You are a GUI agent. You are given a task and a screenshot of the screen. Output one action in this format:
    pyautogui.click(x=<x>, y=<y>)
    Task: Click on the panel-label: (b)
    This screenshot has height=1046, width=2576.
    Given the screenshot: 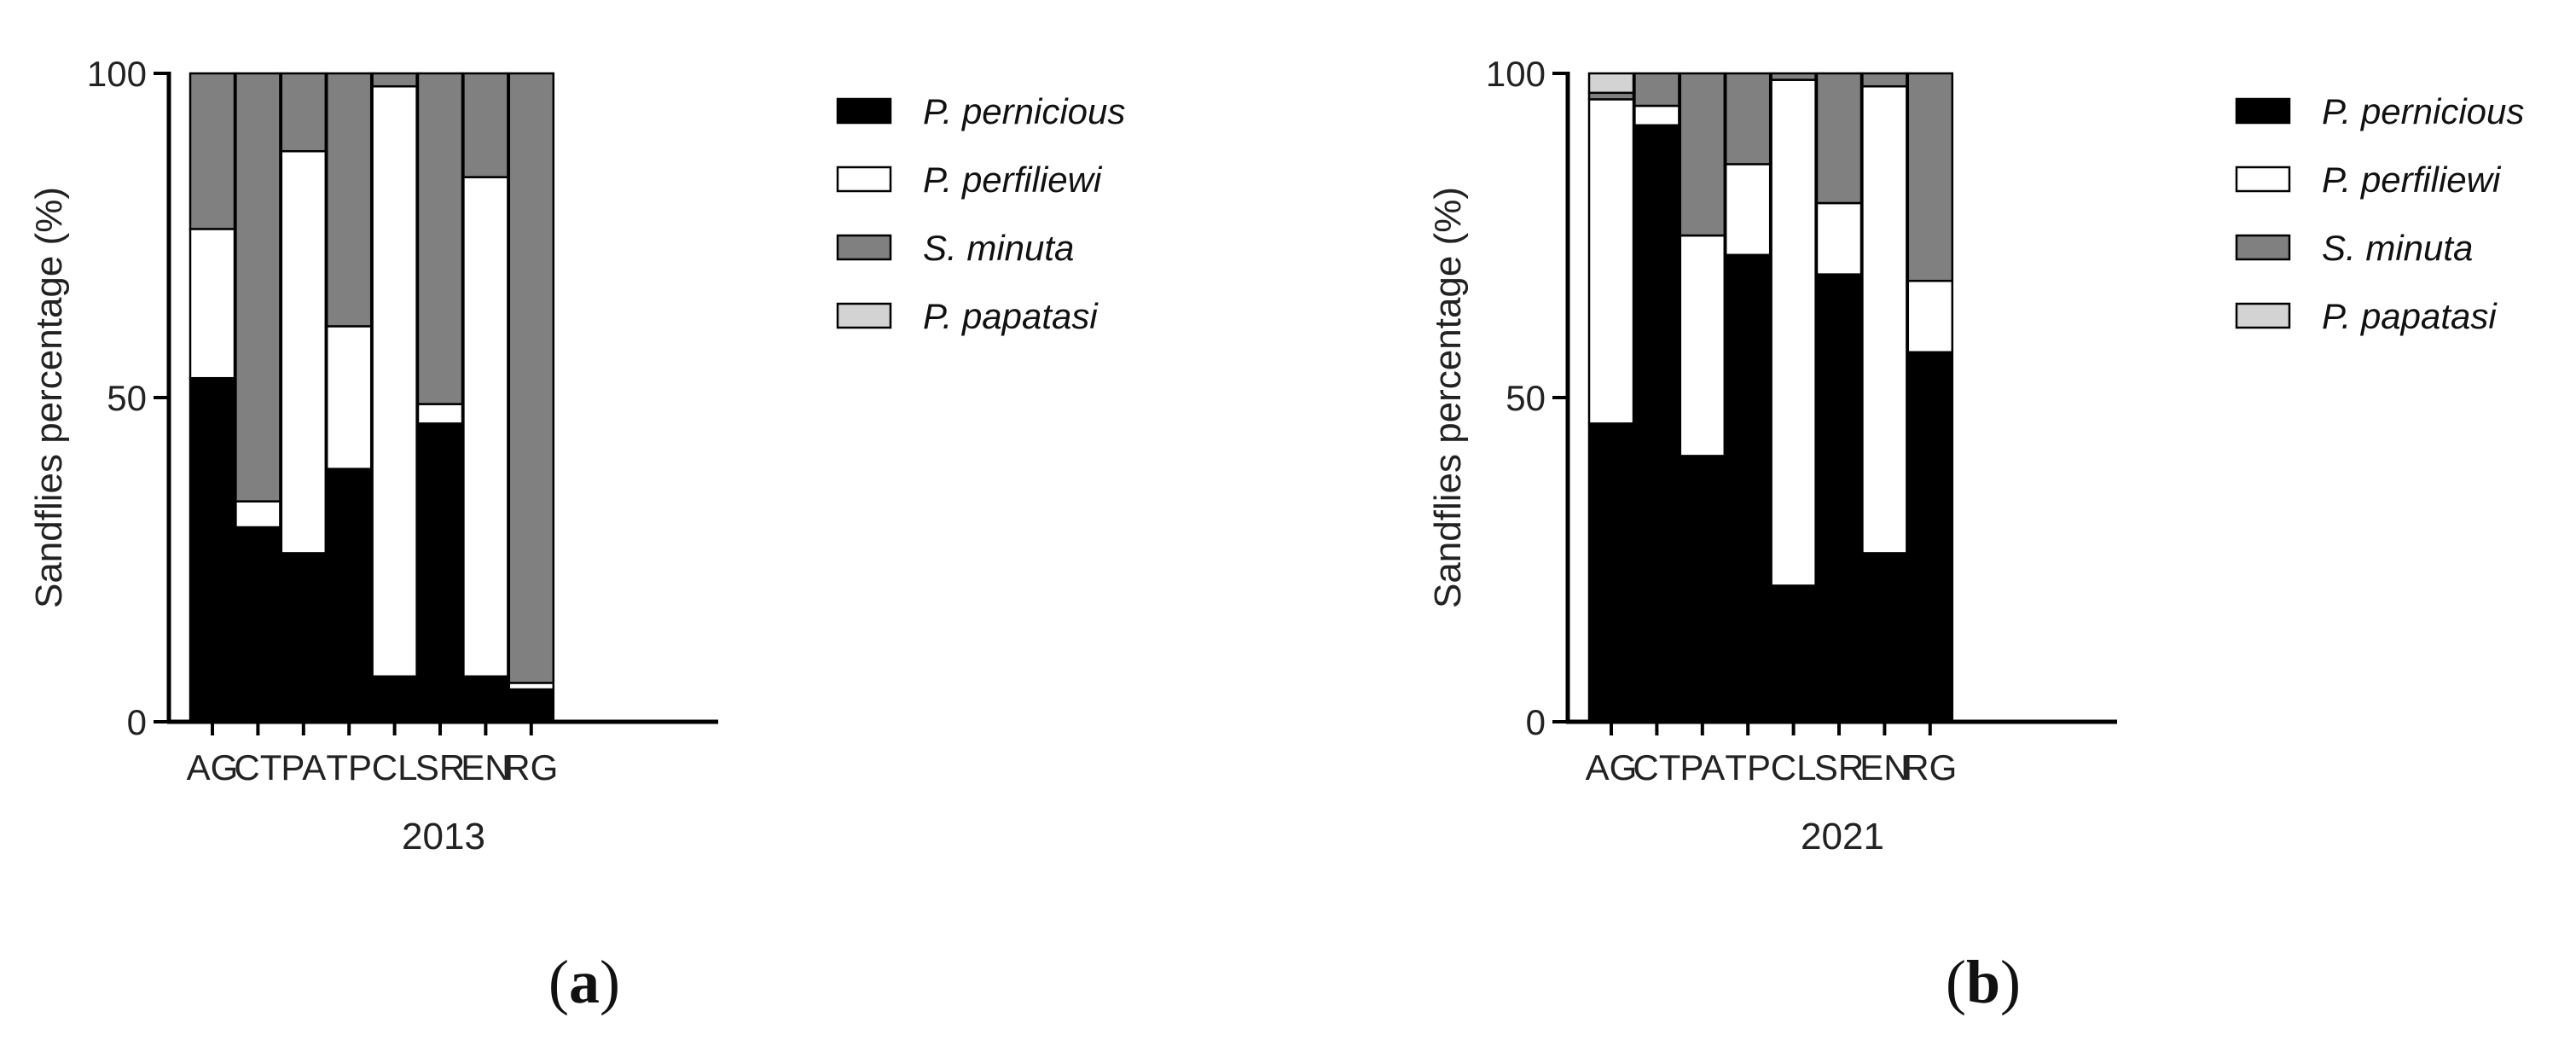 What is the action you would take?
    pyautogui.click(x=1983, y=982)
    